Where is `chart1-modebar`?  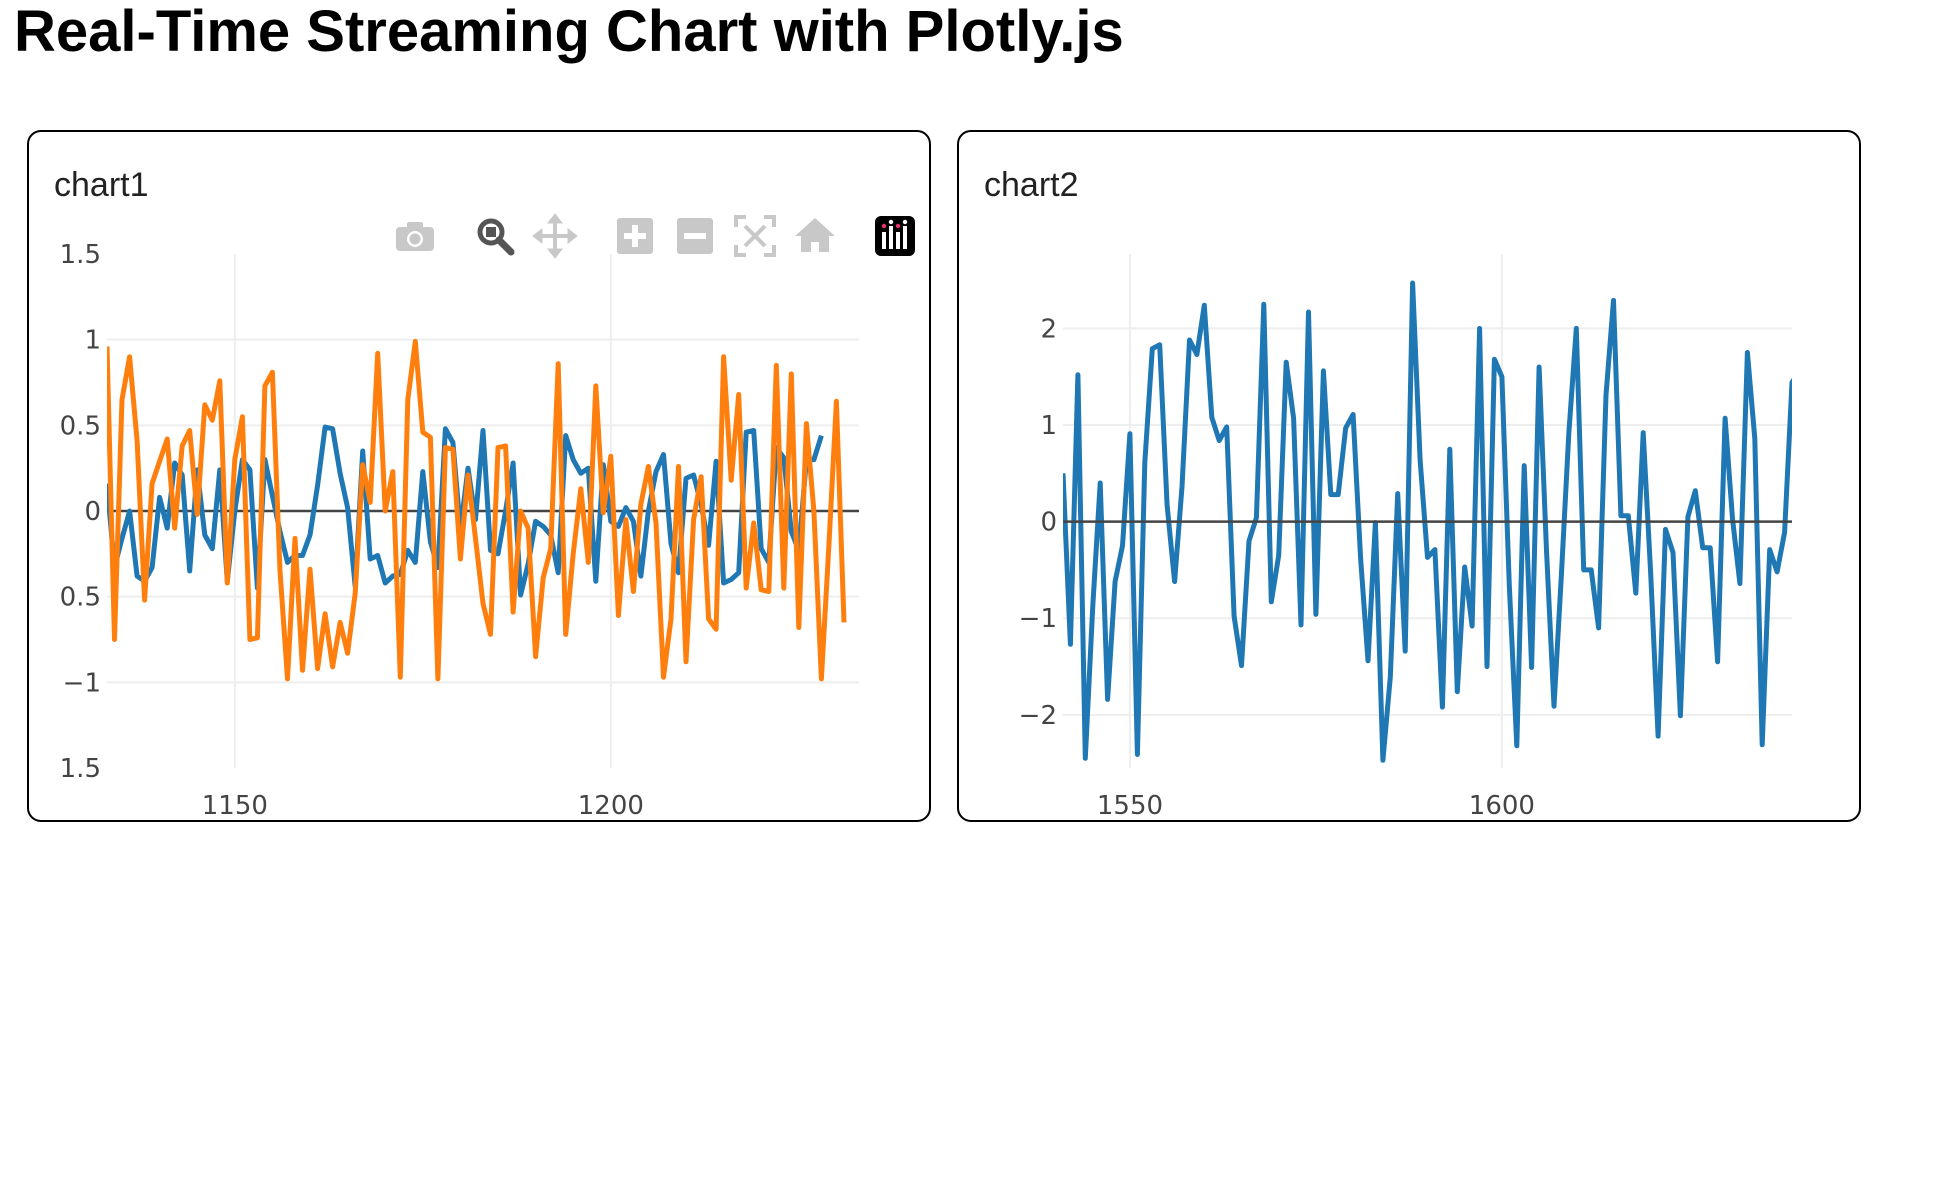 chart1-modebar is located at coordinates (647, 238).